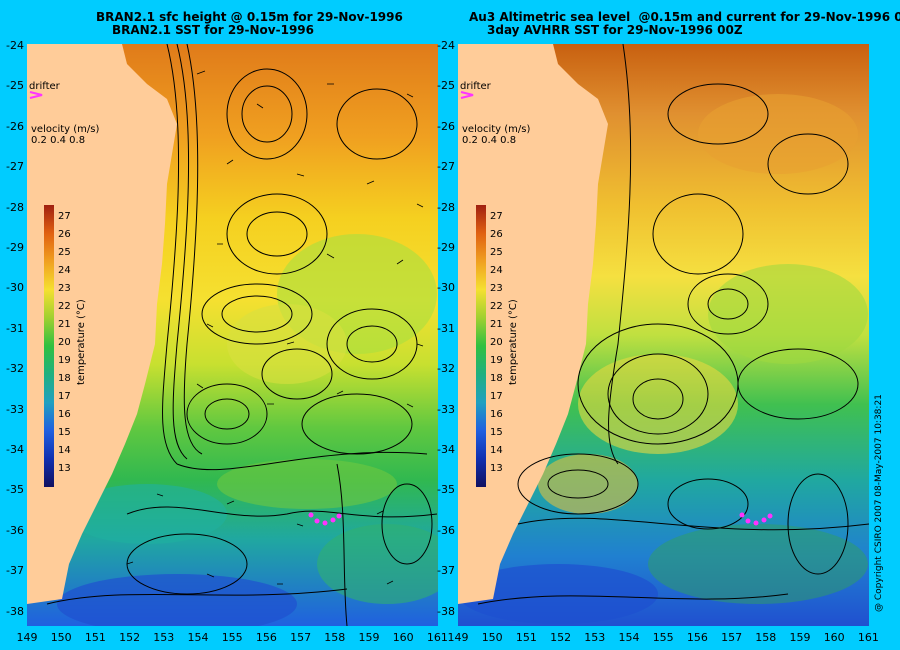 Image resolution: width=900 pixels, height=650 pixels. Describe the element at coordinates (64, 216) in the screenshot. I see `colorbar-tick-label: 27` at that location.